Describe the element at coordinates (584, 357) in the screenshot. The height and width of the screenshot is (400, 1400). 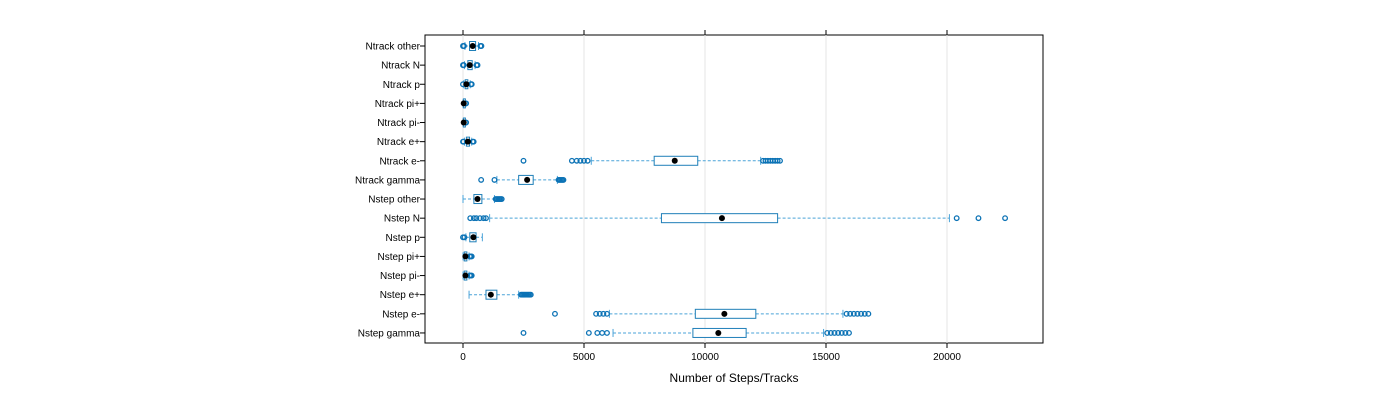
I see `x-tick-label: 5000` at that location.